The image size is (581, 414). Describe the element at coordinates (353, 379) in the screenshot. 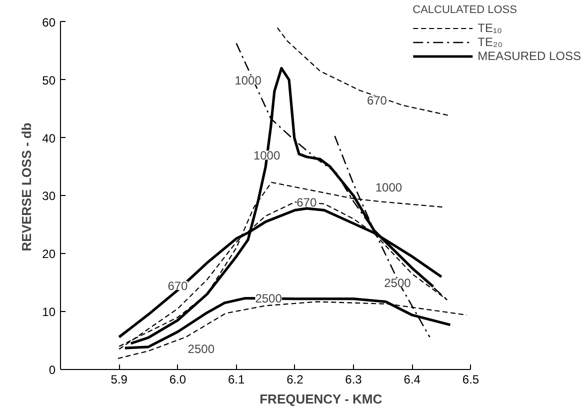

I see `x-tick-label: 6.3` at that location.